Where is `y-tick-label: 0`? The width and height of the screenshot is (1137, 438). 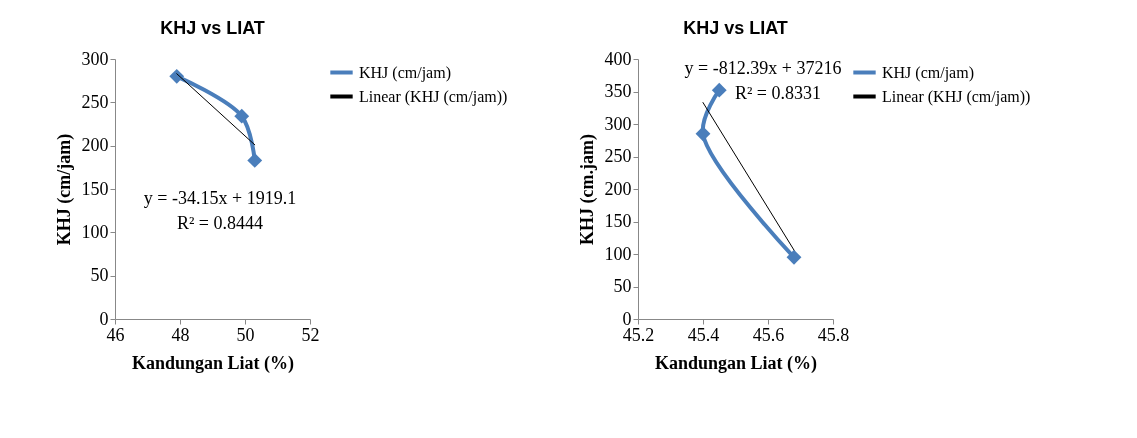
y-tick-label: 0 is located at coordinates (104, 318).